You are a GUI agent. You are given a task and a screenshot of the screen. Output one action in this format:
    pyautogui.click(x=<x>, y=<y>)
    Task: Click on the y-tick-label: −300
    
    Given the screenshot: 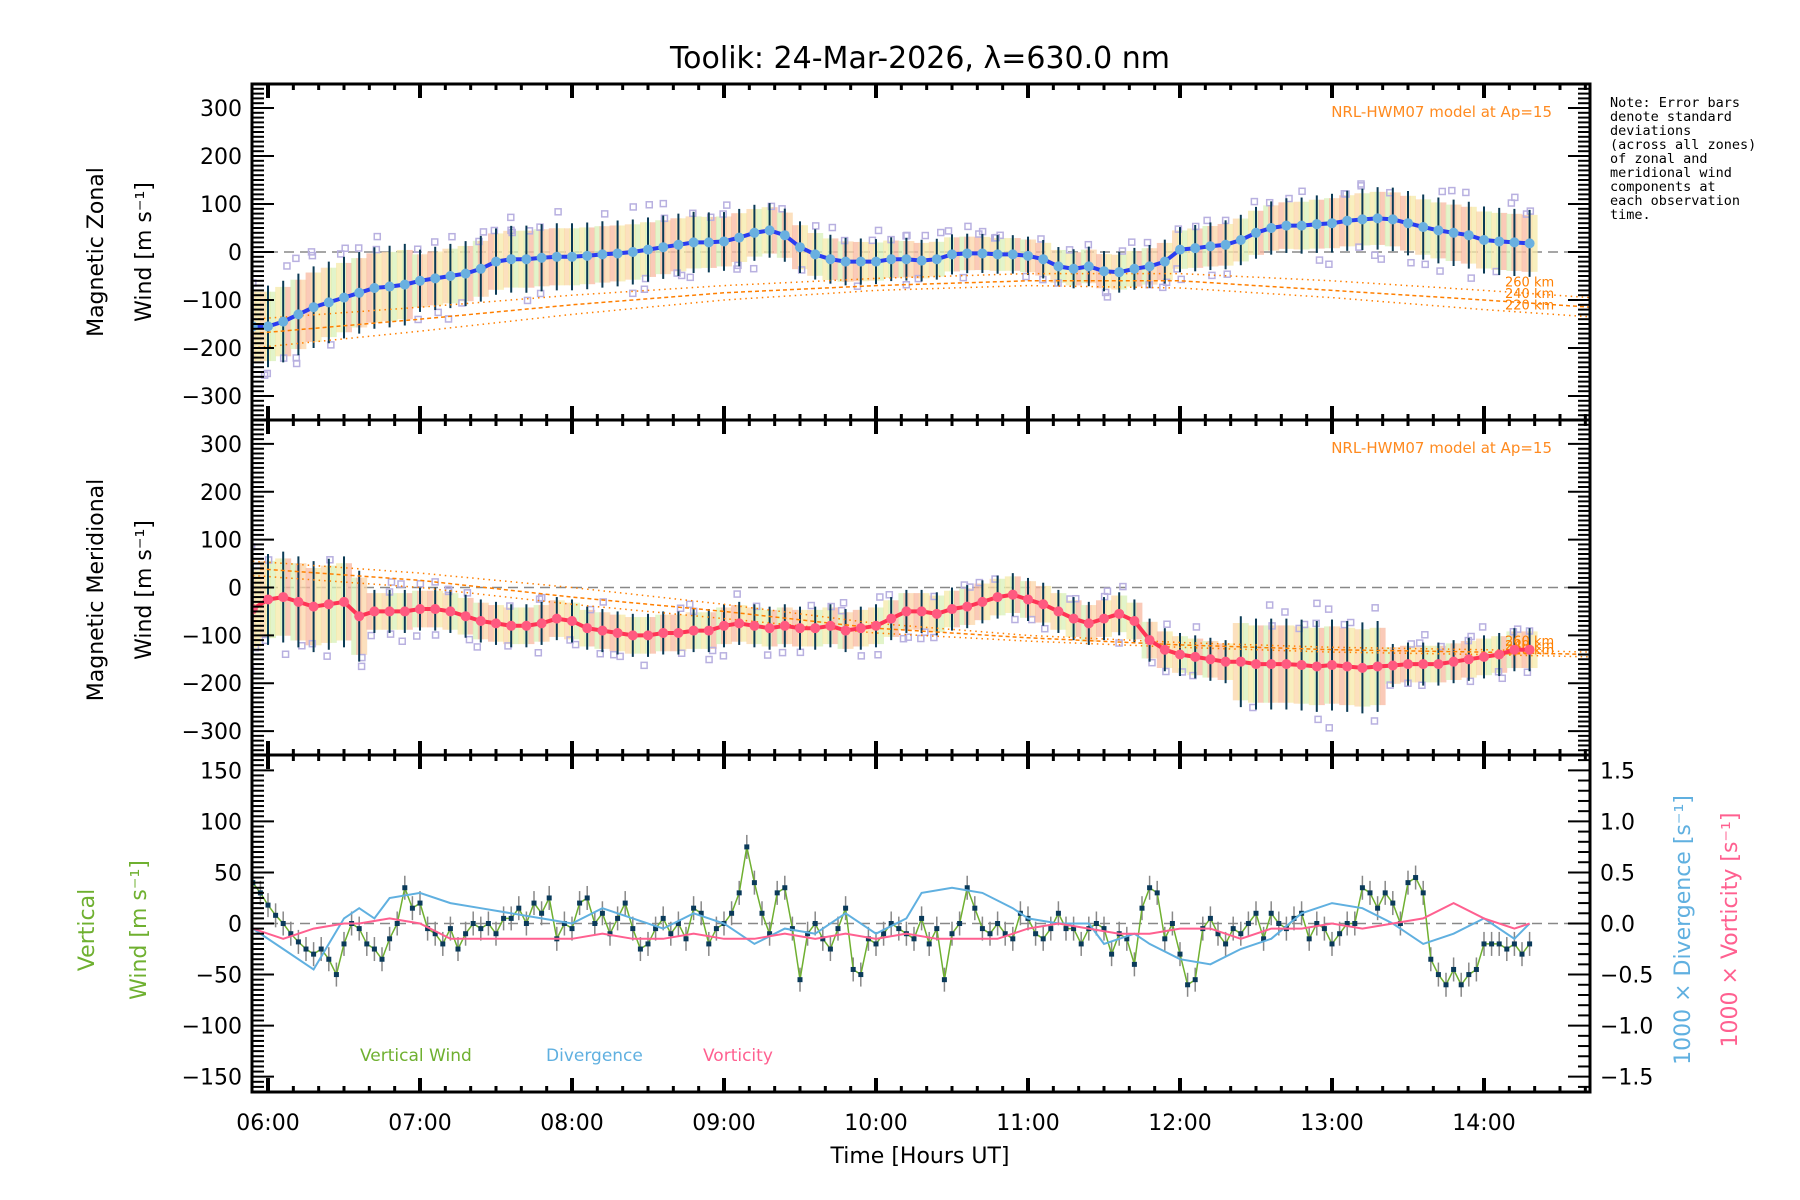 What is the action you would take?
    pyautogui.click(x=212, y=732)
    